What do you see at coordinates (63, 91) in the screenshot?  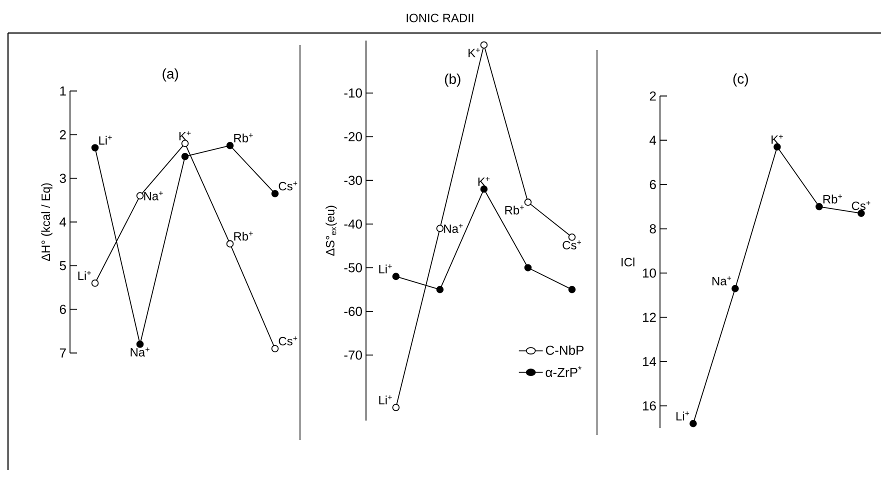 I see `y-tick-label: 1` at bounding box center [63, 91].